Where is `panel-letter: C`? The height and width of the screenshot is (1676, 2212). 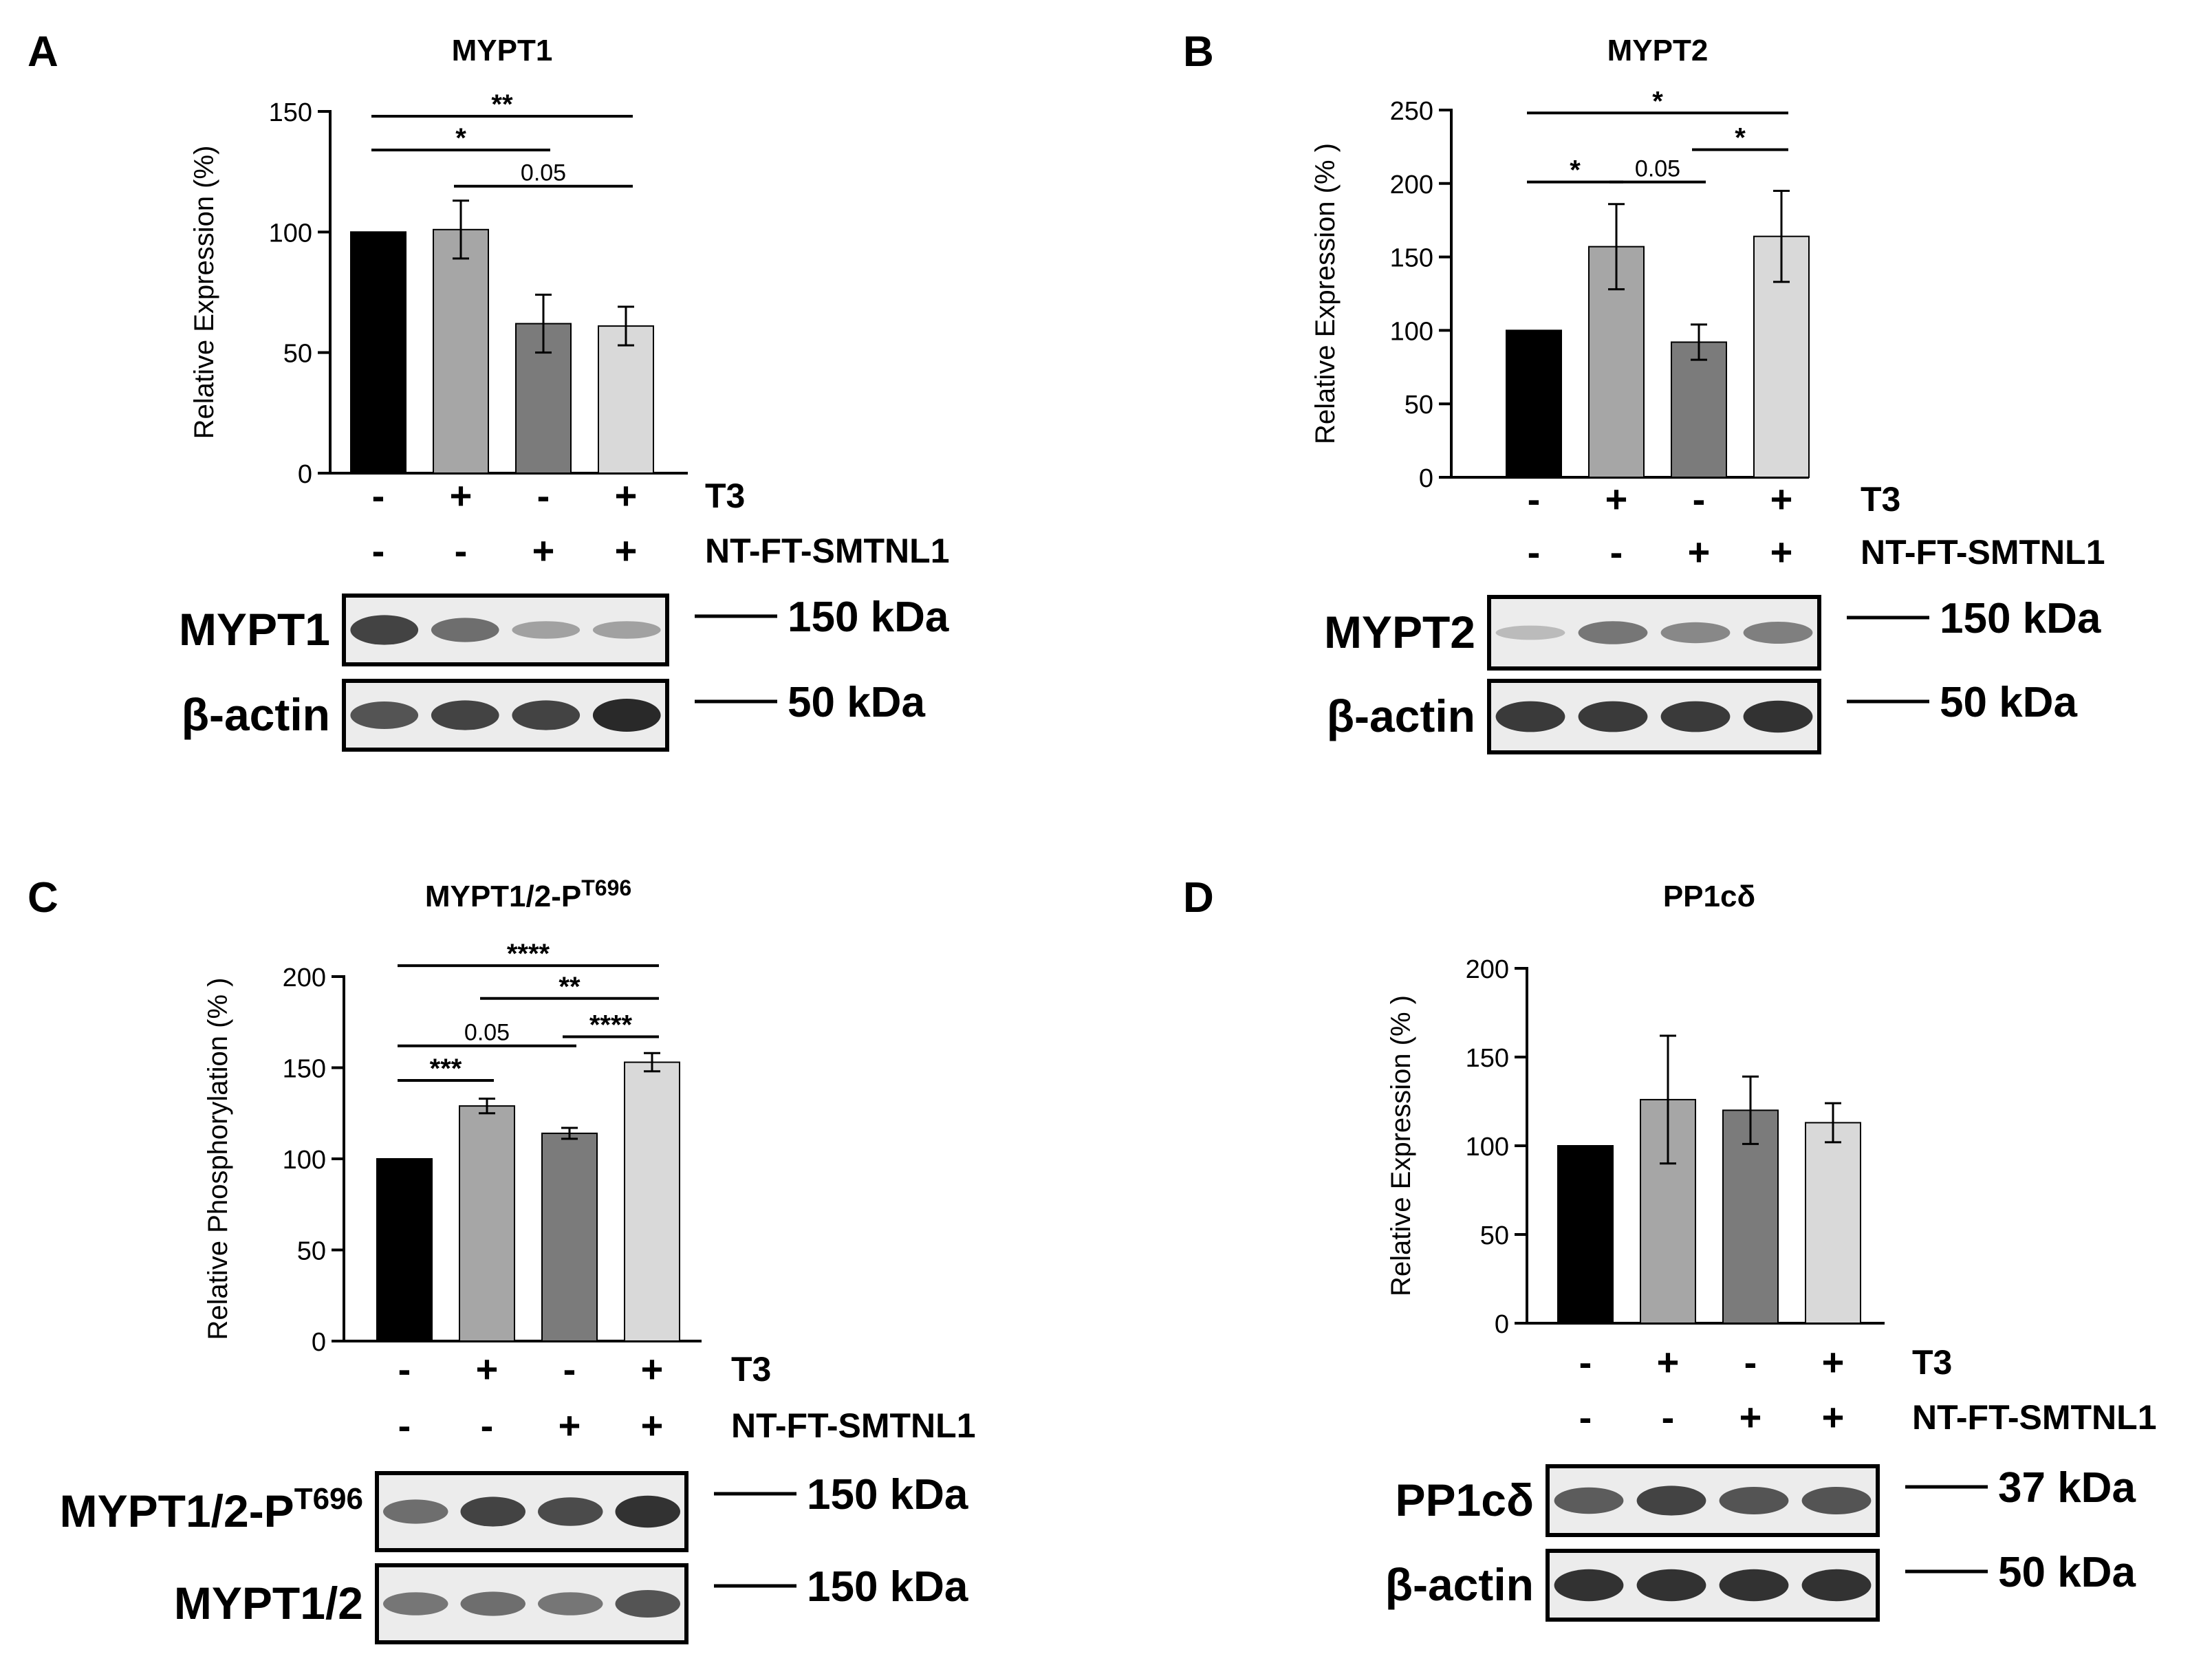 panel-letter: C is located at coordinates (43, 898).